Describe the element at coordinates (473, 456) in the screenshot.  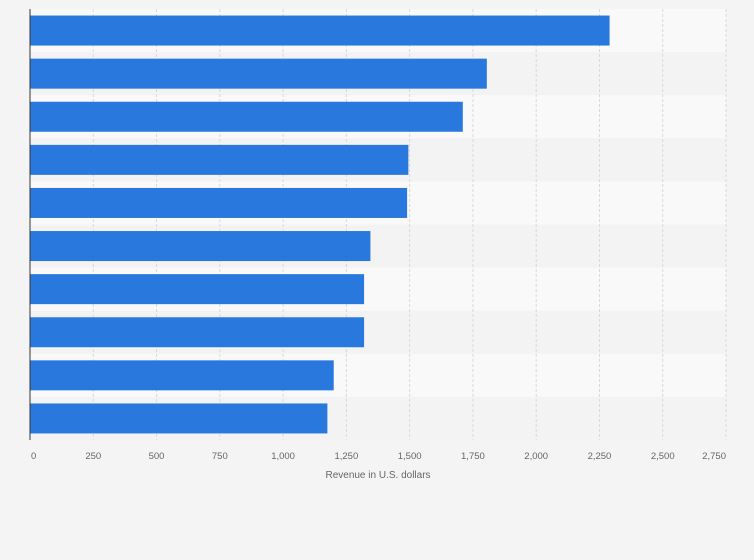
I see `x-tick-label: 1,750` at that location.